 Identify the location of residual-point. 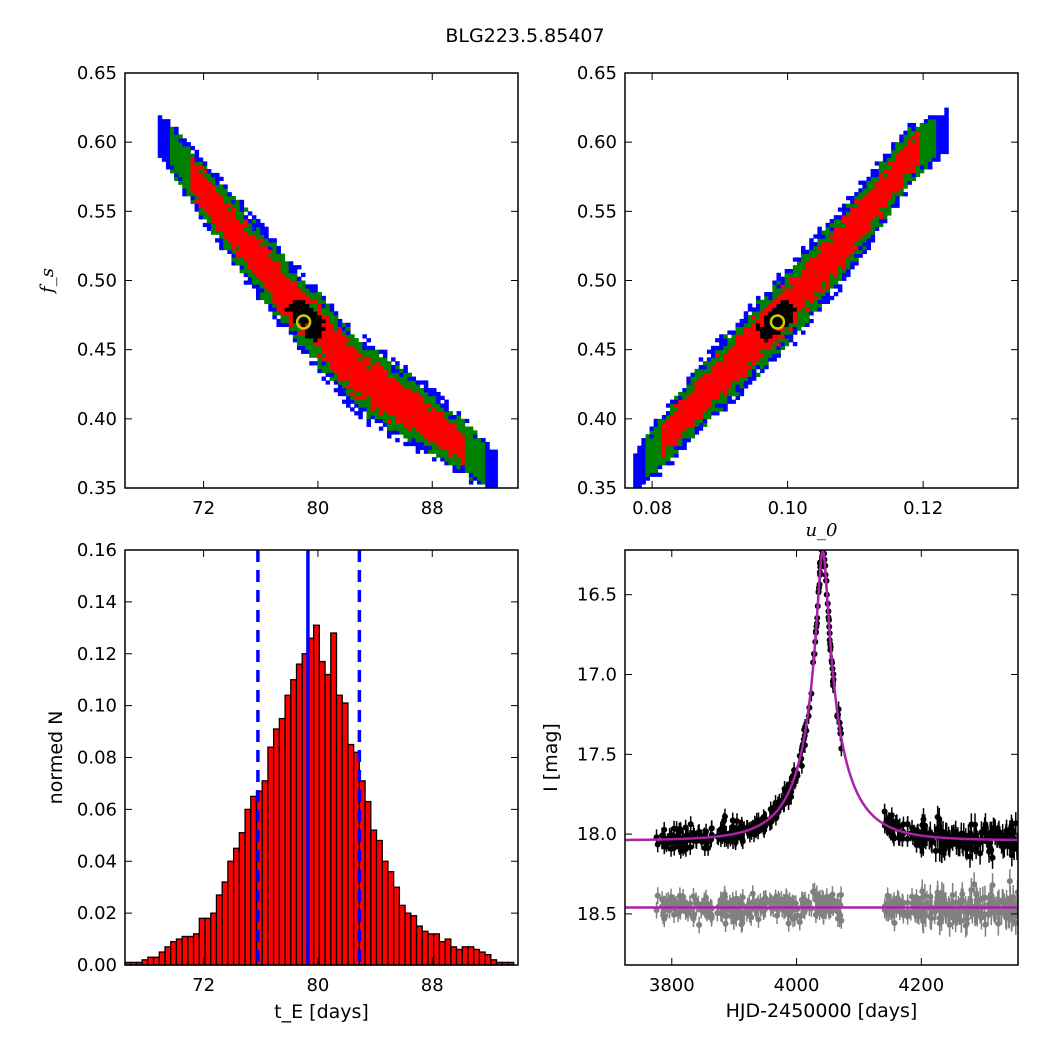
(699, 924).